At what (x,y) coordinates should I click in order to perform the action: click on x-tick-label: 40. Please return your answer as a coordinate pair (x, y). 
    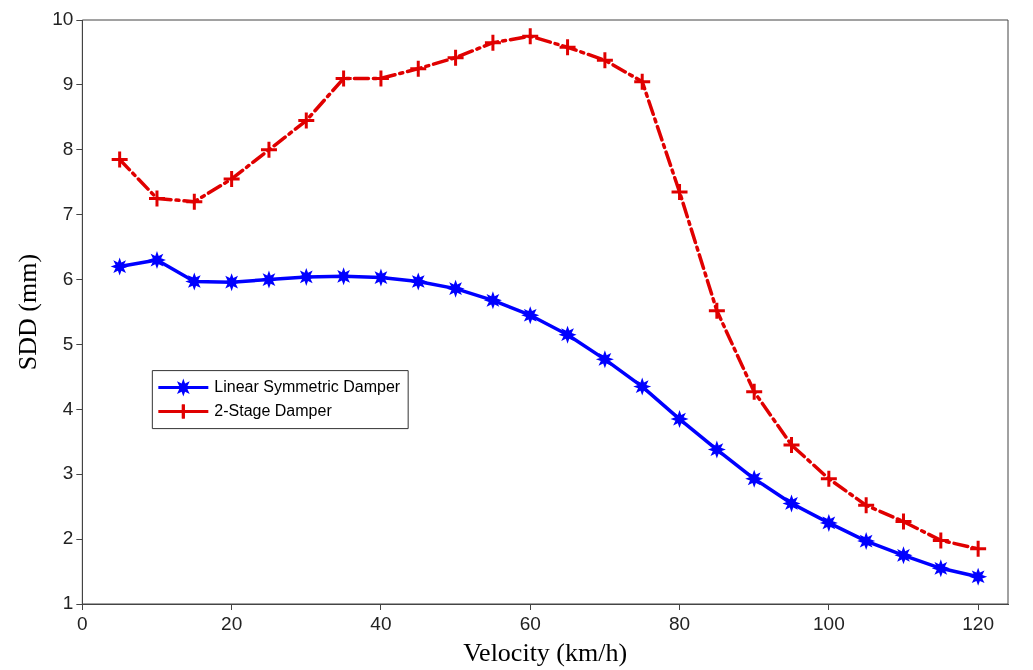
    Looking at the image, I should click on (381, 623).